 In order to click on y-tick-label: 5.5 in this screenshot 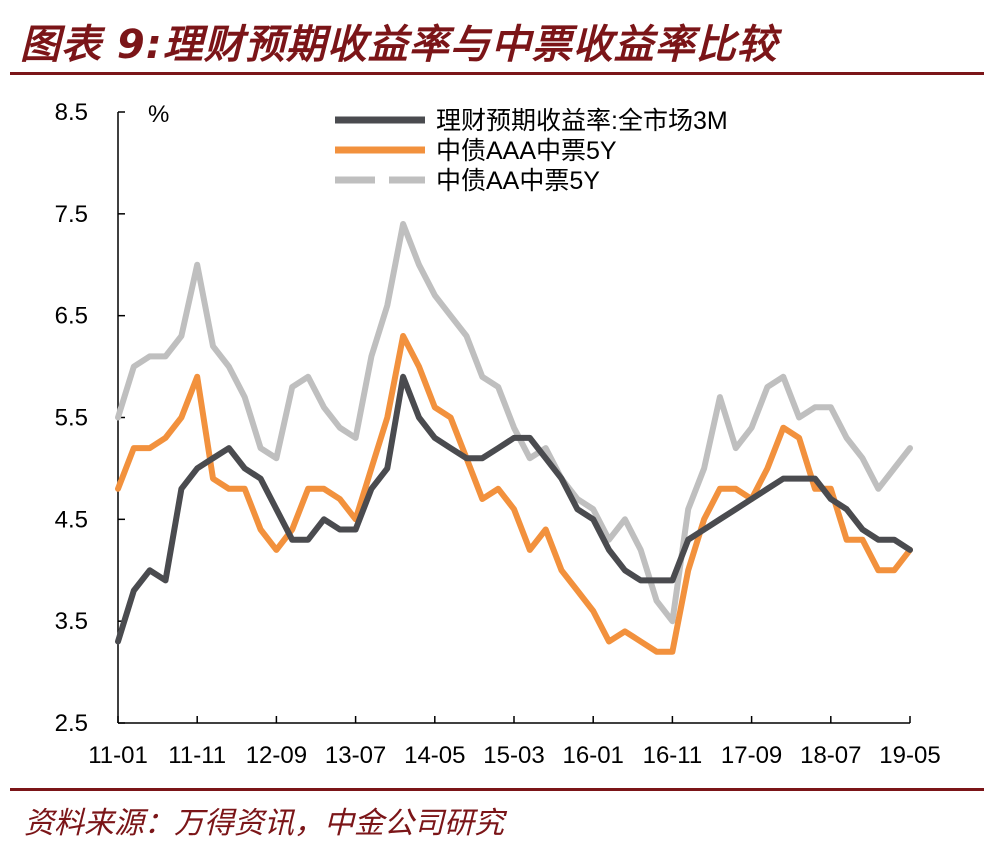, I will do `click(71, 418)`.